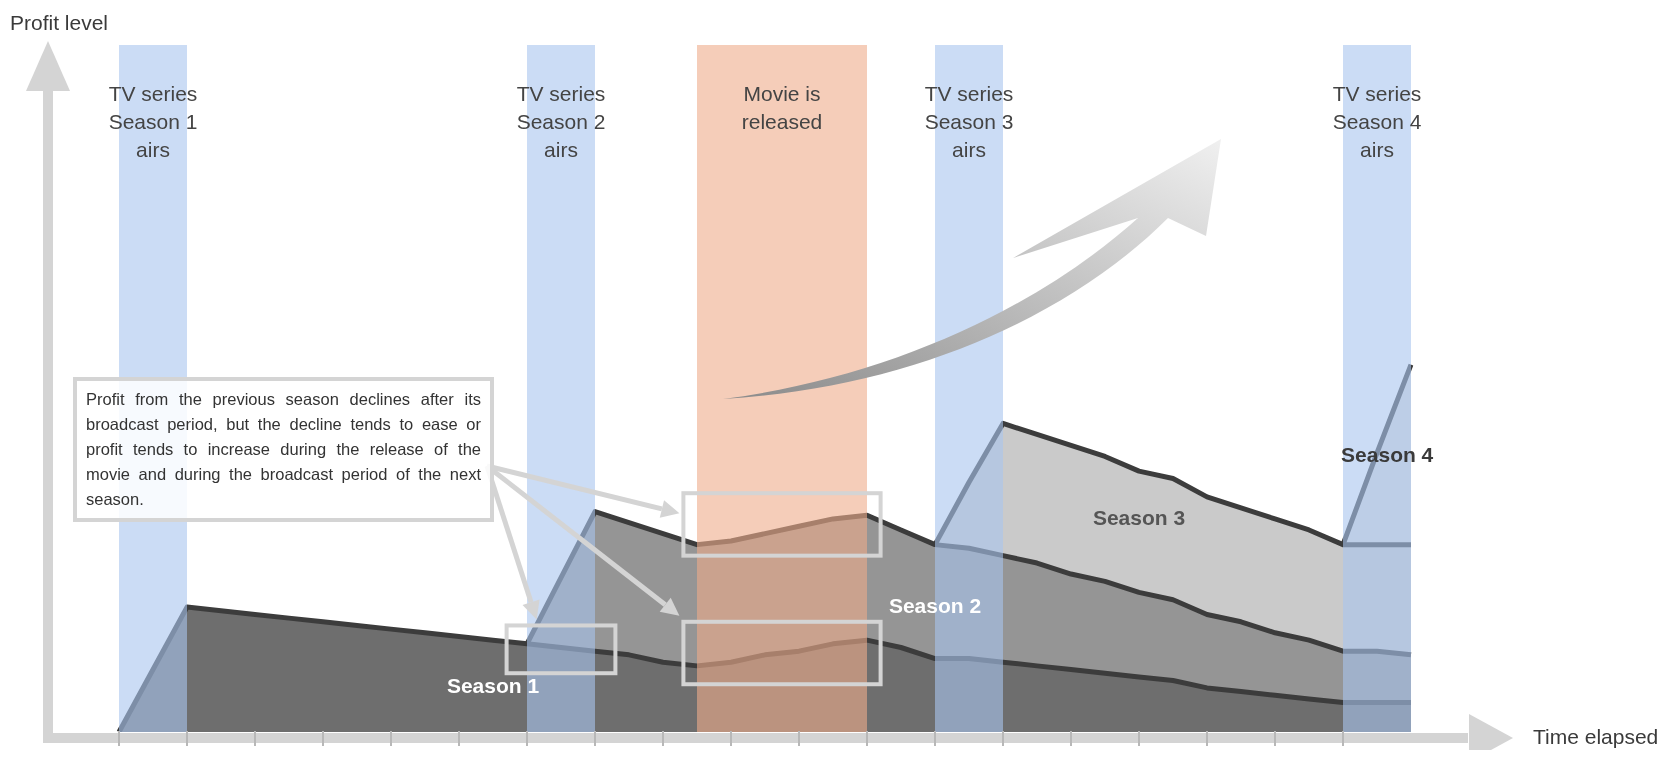 The image size is (1680, 758). Describe the element at coordinates (1139, 518) in the screenshot. I see `series-label: Season 3` at that location.